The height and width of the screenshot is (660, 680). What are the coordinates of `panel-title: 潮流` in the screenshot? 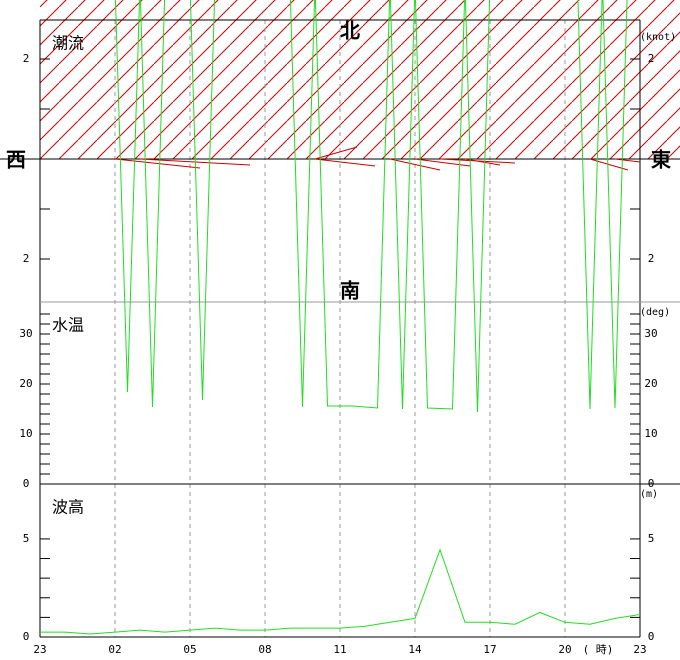 It's located at (68, 43).